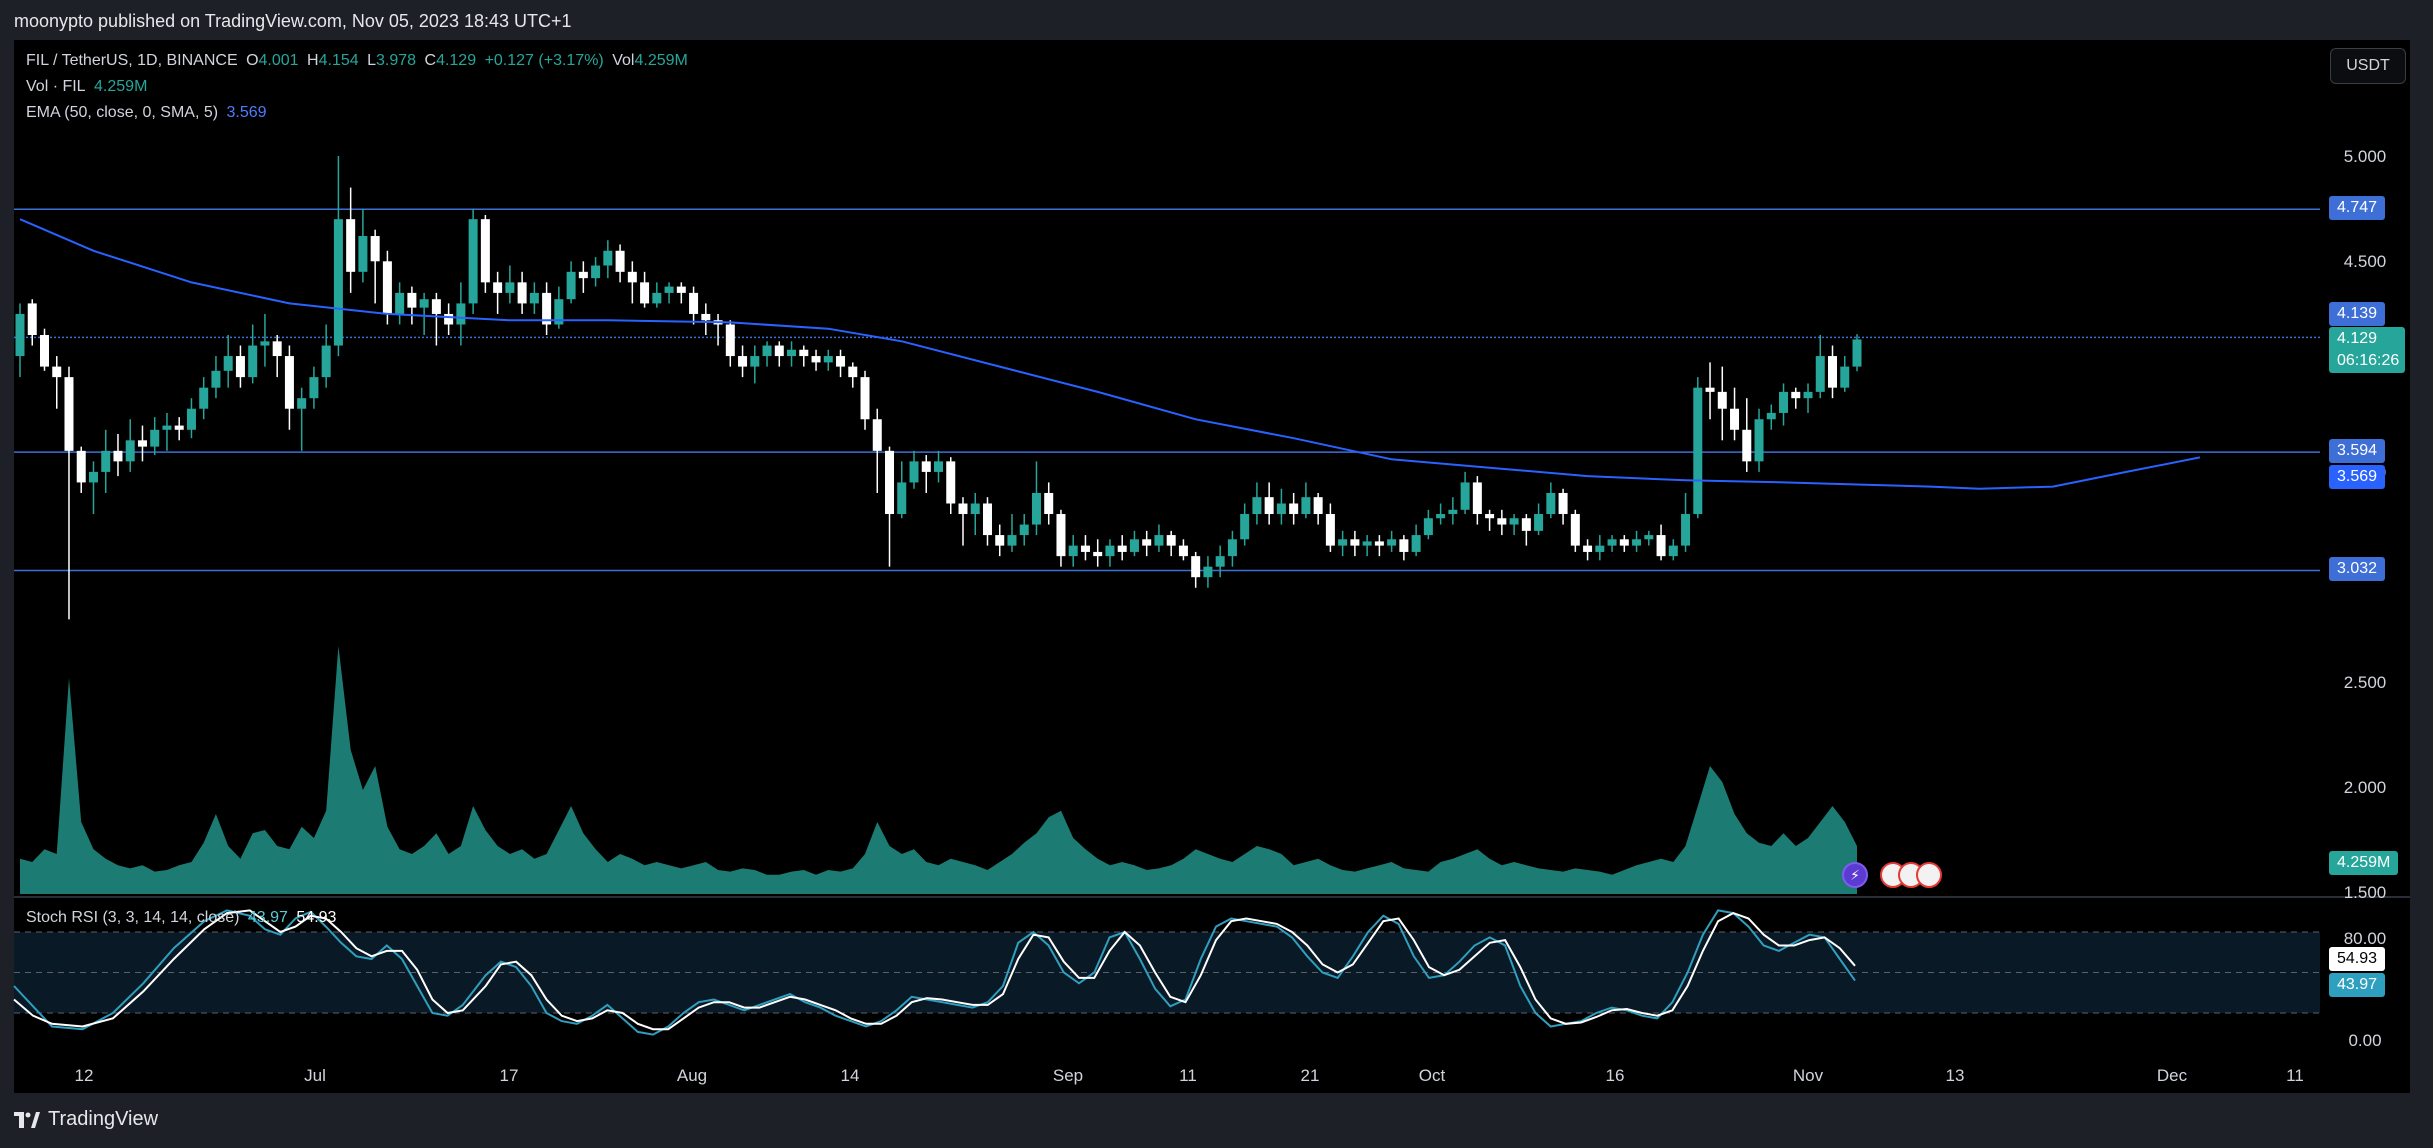  Describe the element at coordinates (2357, 985) in the screenshot. I see `stoch-k-tag: 43.97` at that location.